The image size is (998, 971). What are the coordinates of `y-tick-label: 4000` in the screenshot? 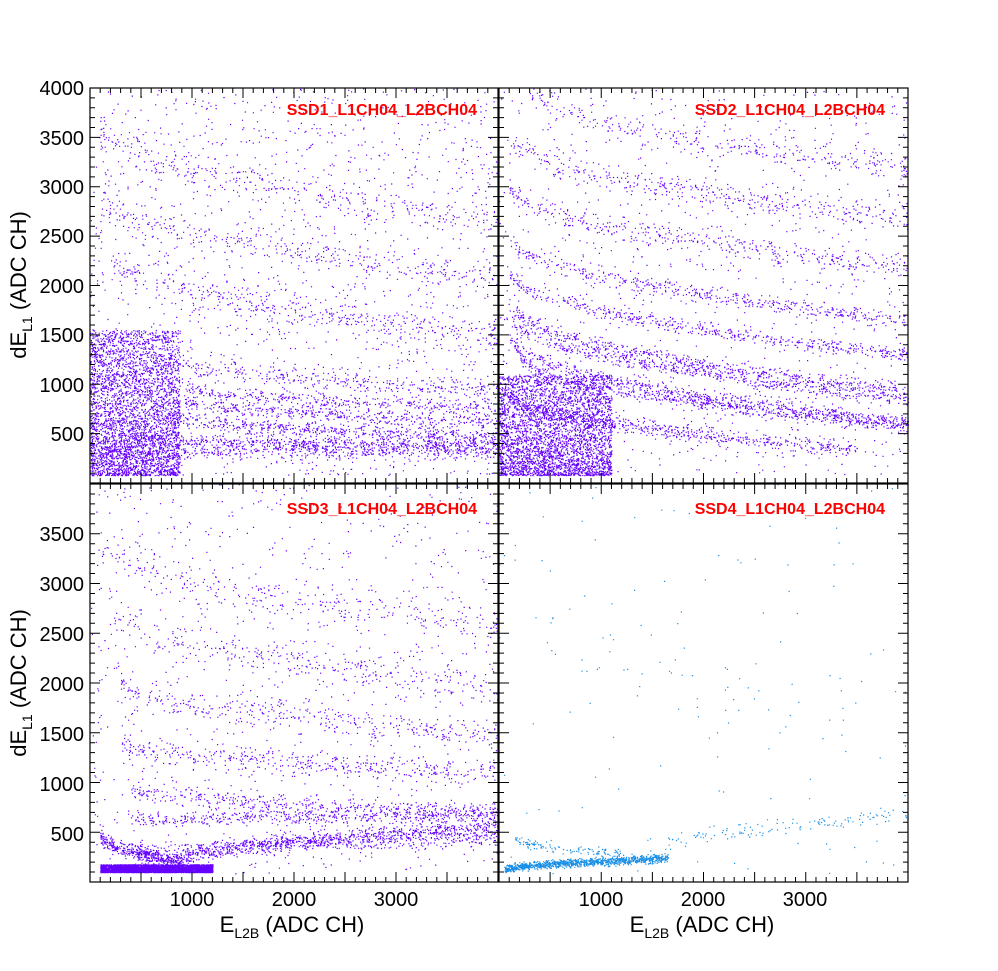 It's located at (62, 89).